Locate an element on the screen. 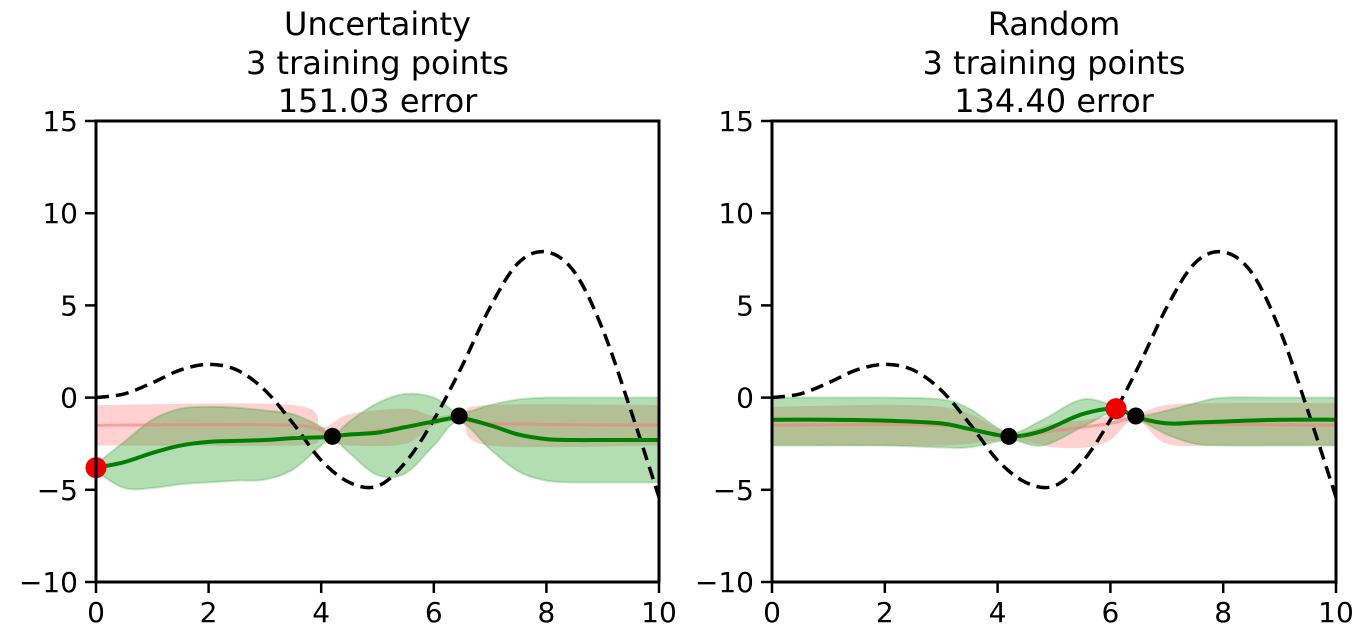 The height and width of the screenshot is (643, 1365). chart-title-line: 134.40 error is located at coordinates (1054, 101).